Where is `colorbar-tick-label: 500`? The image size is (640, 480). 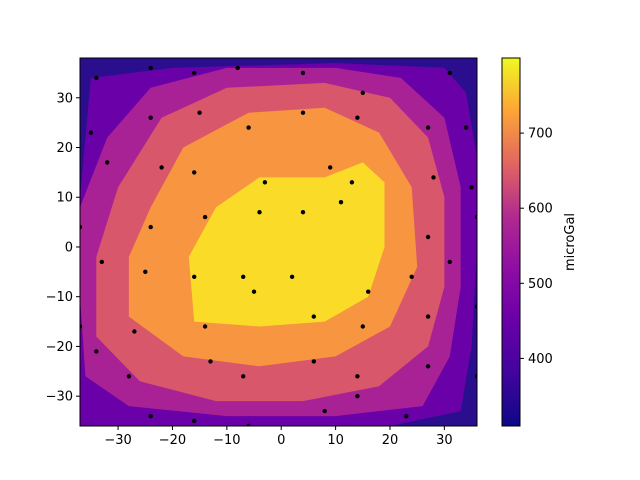
colorbar-tick-label: 500 is located at coordinates (540, 284).